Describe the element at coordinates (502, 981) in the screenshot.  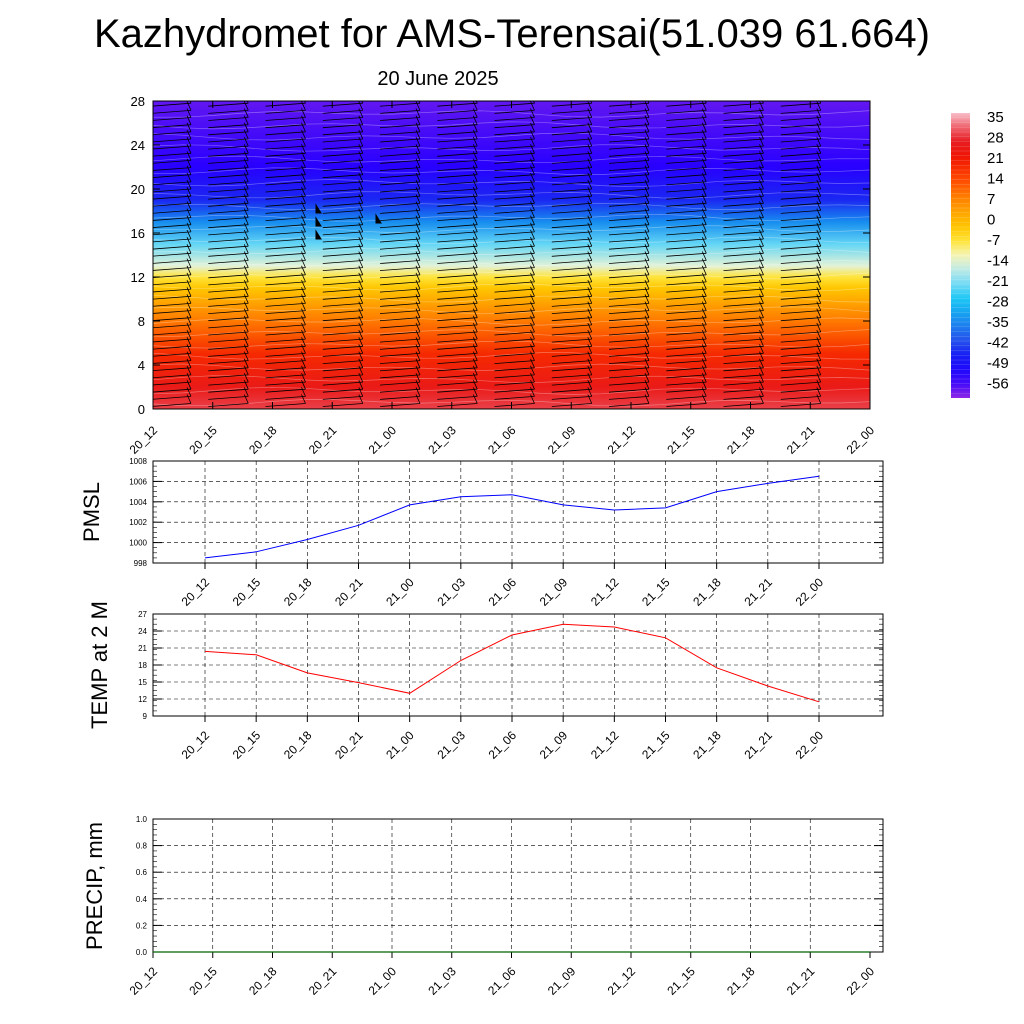
I see `x-tick-label: 21_06` at that location.